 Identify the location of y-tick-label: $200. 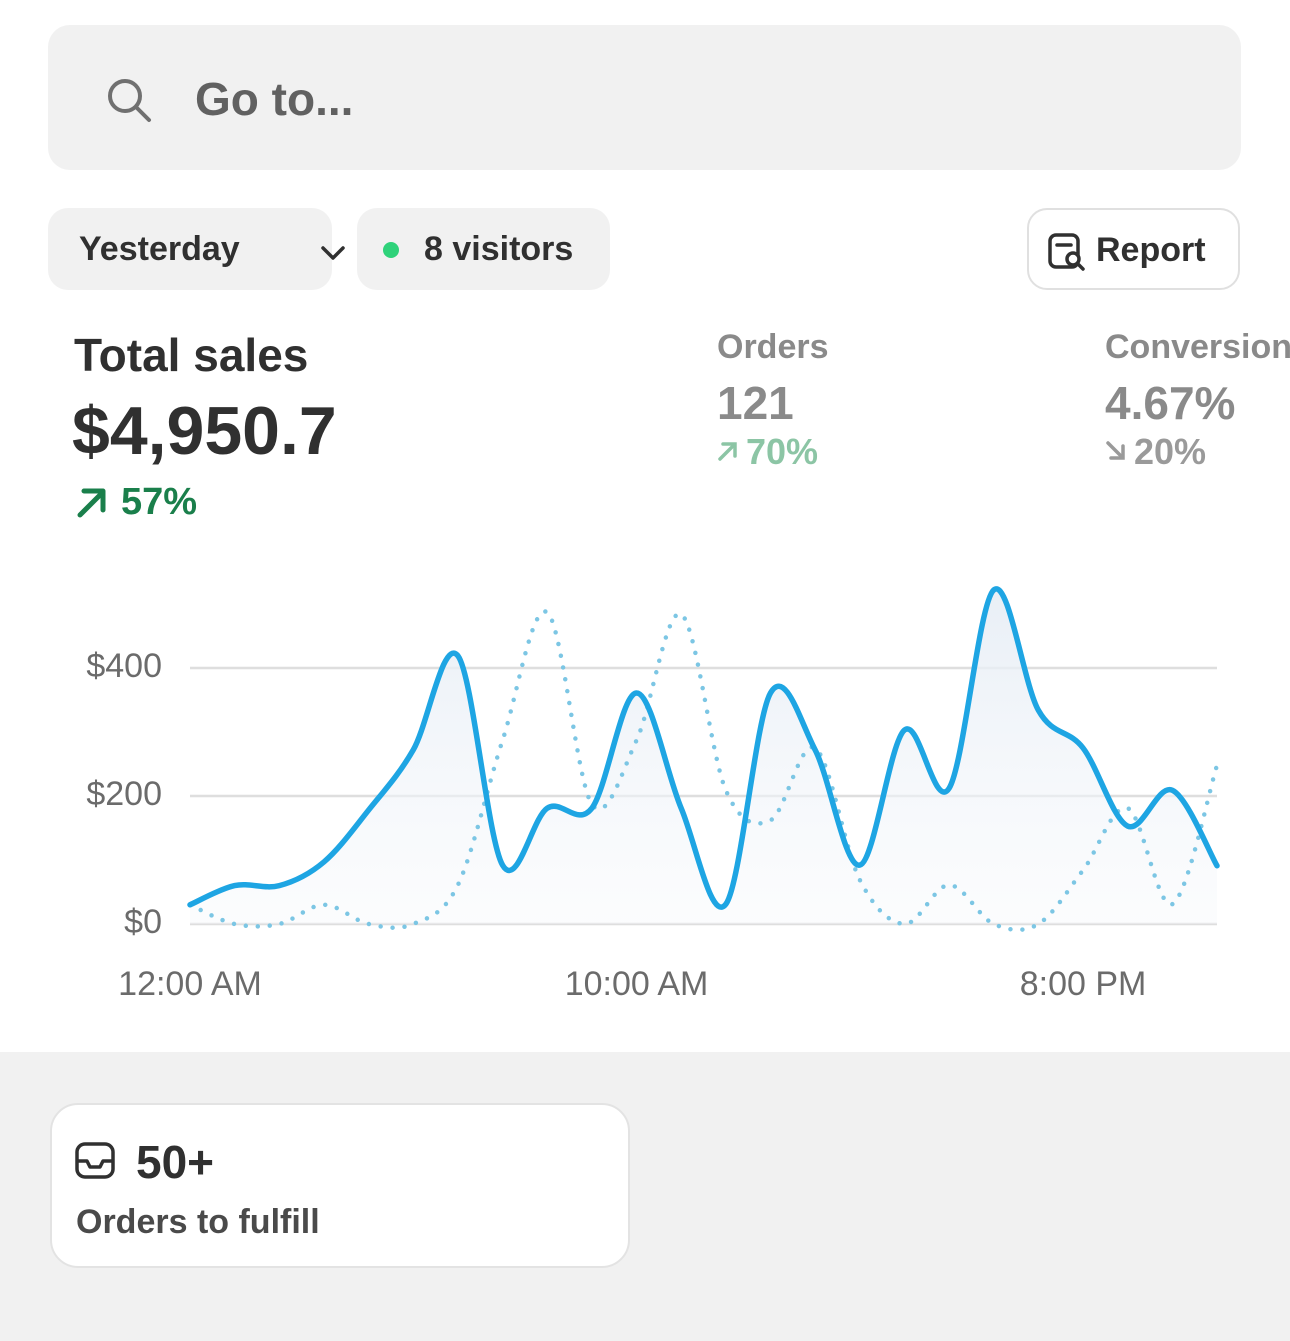
(124, 794).